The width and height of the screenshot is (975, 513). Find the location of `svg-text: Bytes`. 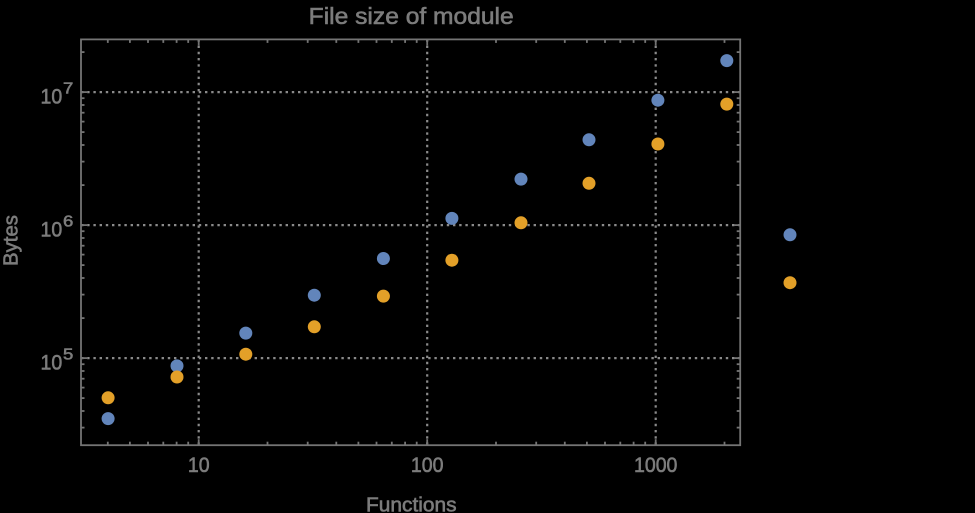

svg-text: Bytes is located at coordinates (11, 240).